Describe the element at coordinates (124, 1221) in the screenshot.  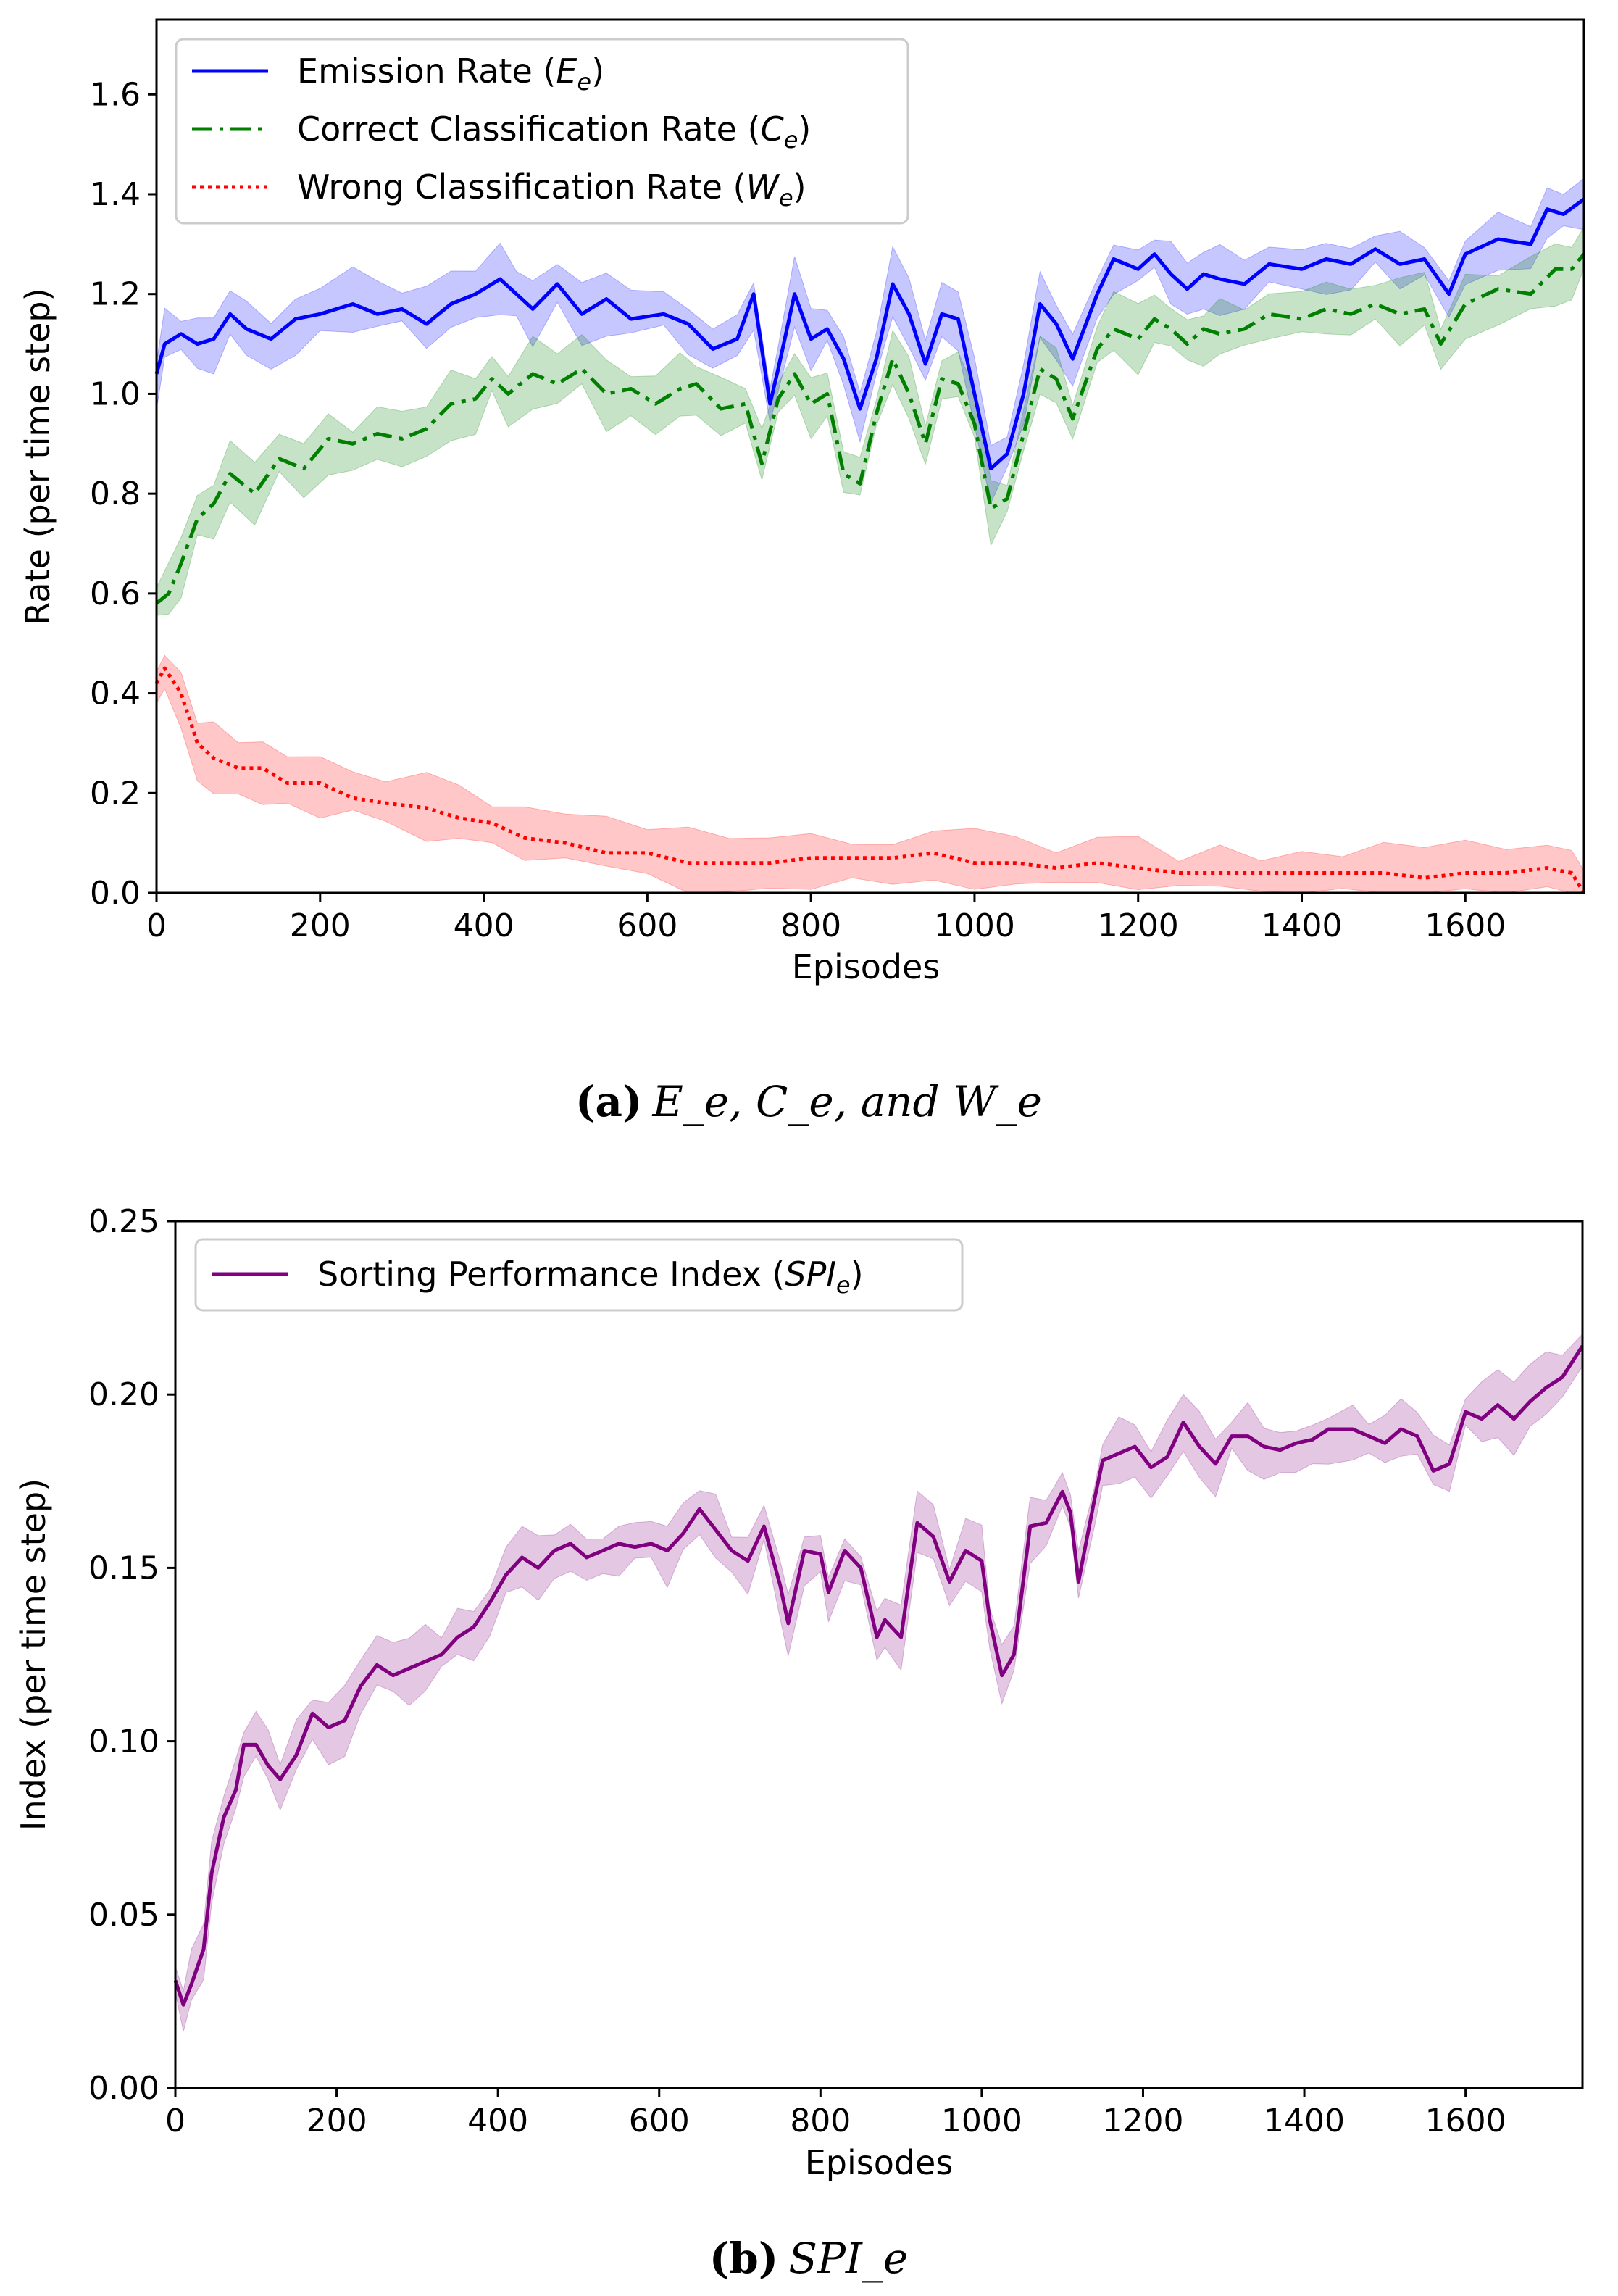
I see `y-tick-label: 0.25` at that location.